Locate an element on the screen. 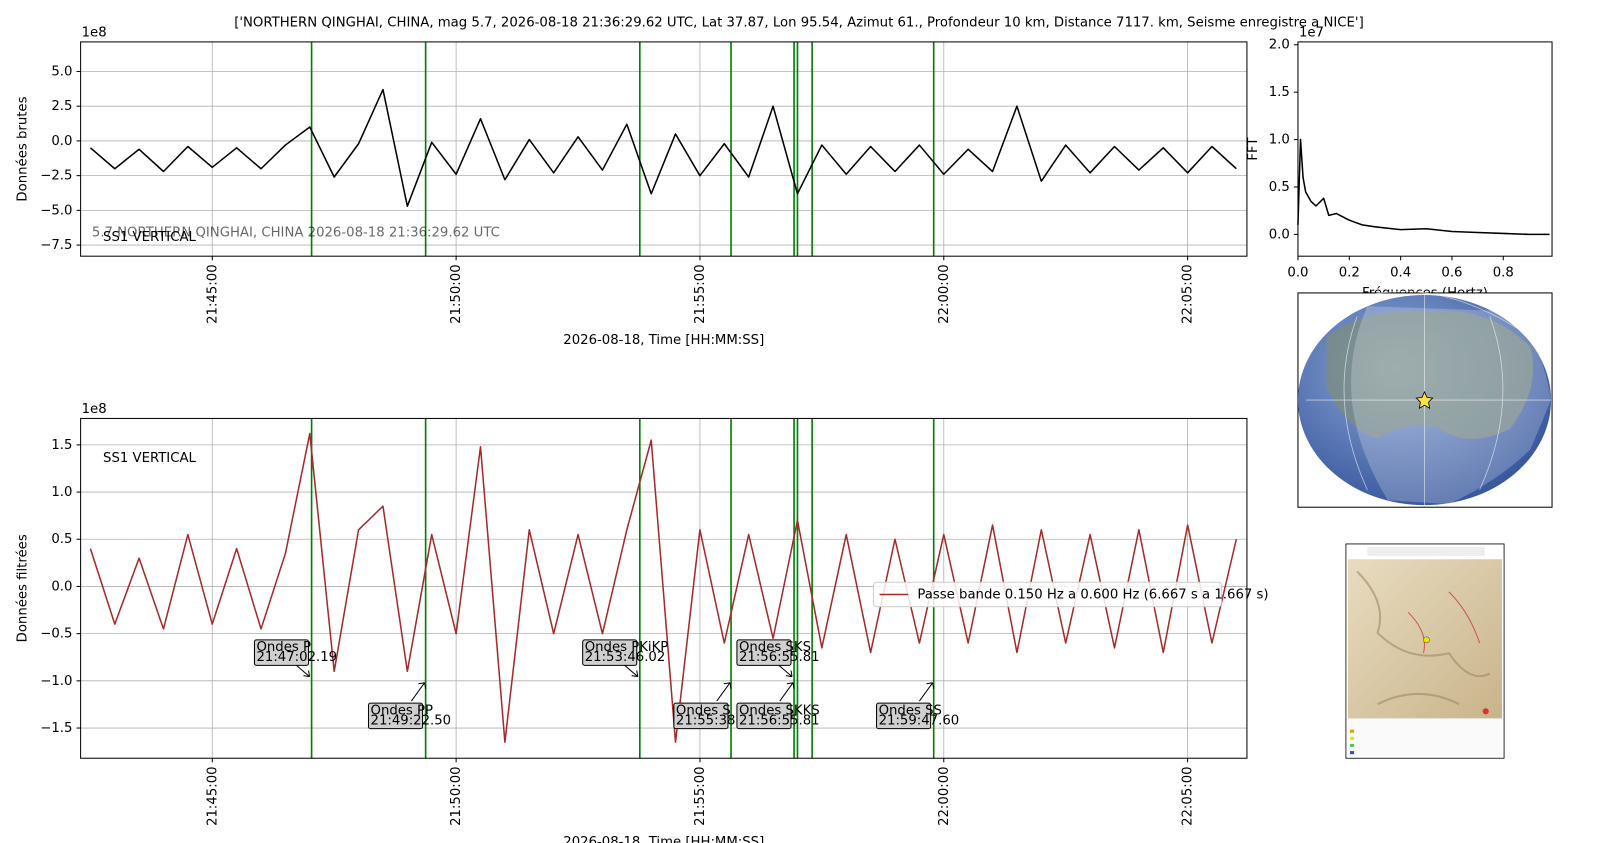 This screenshot has width=1600, height=843. annotation-time: 21:53:46.02 is located at coordinates (625, 657).